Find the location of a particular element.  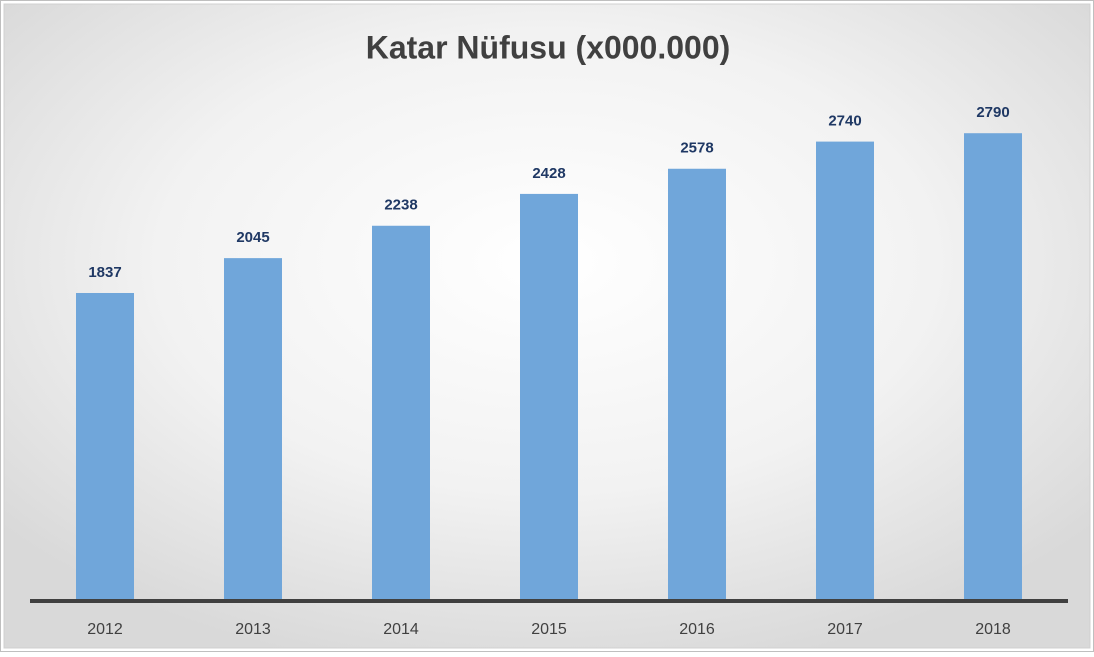

chart-title: Katar Nüfusu (x000.000) is located at coordinates (548, 47).